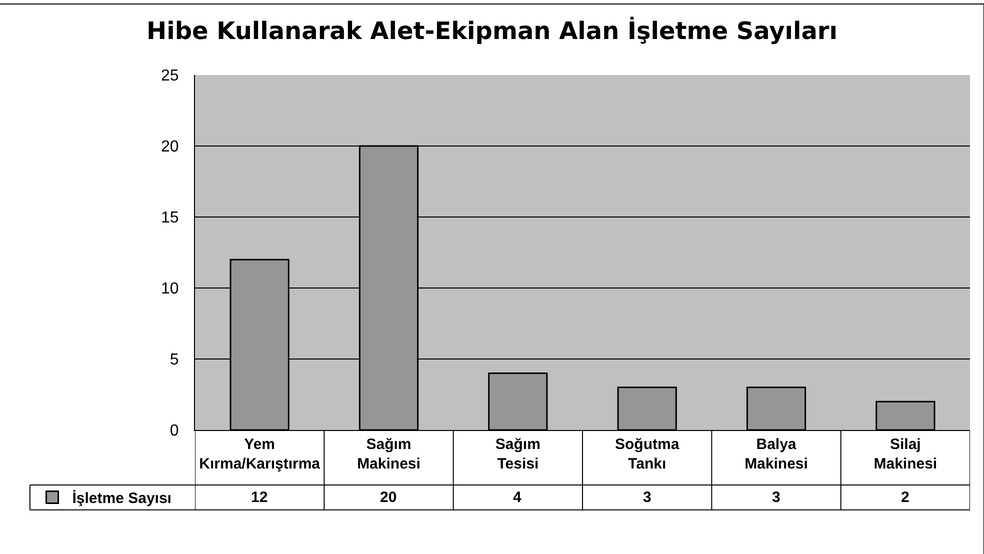  What do you see at coordinates (647, 454) in the screenshot?
I see `x-tick-label: Soğutma Tankı` at bounding box center [647, 454].